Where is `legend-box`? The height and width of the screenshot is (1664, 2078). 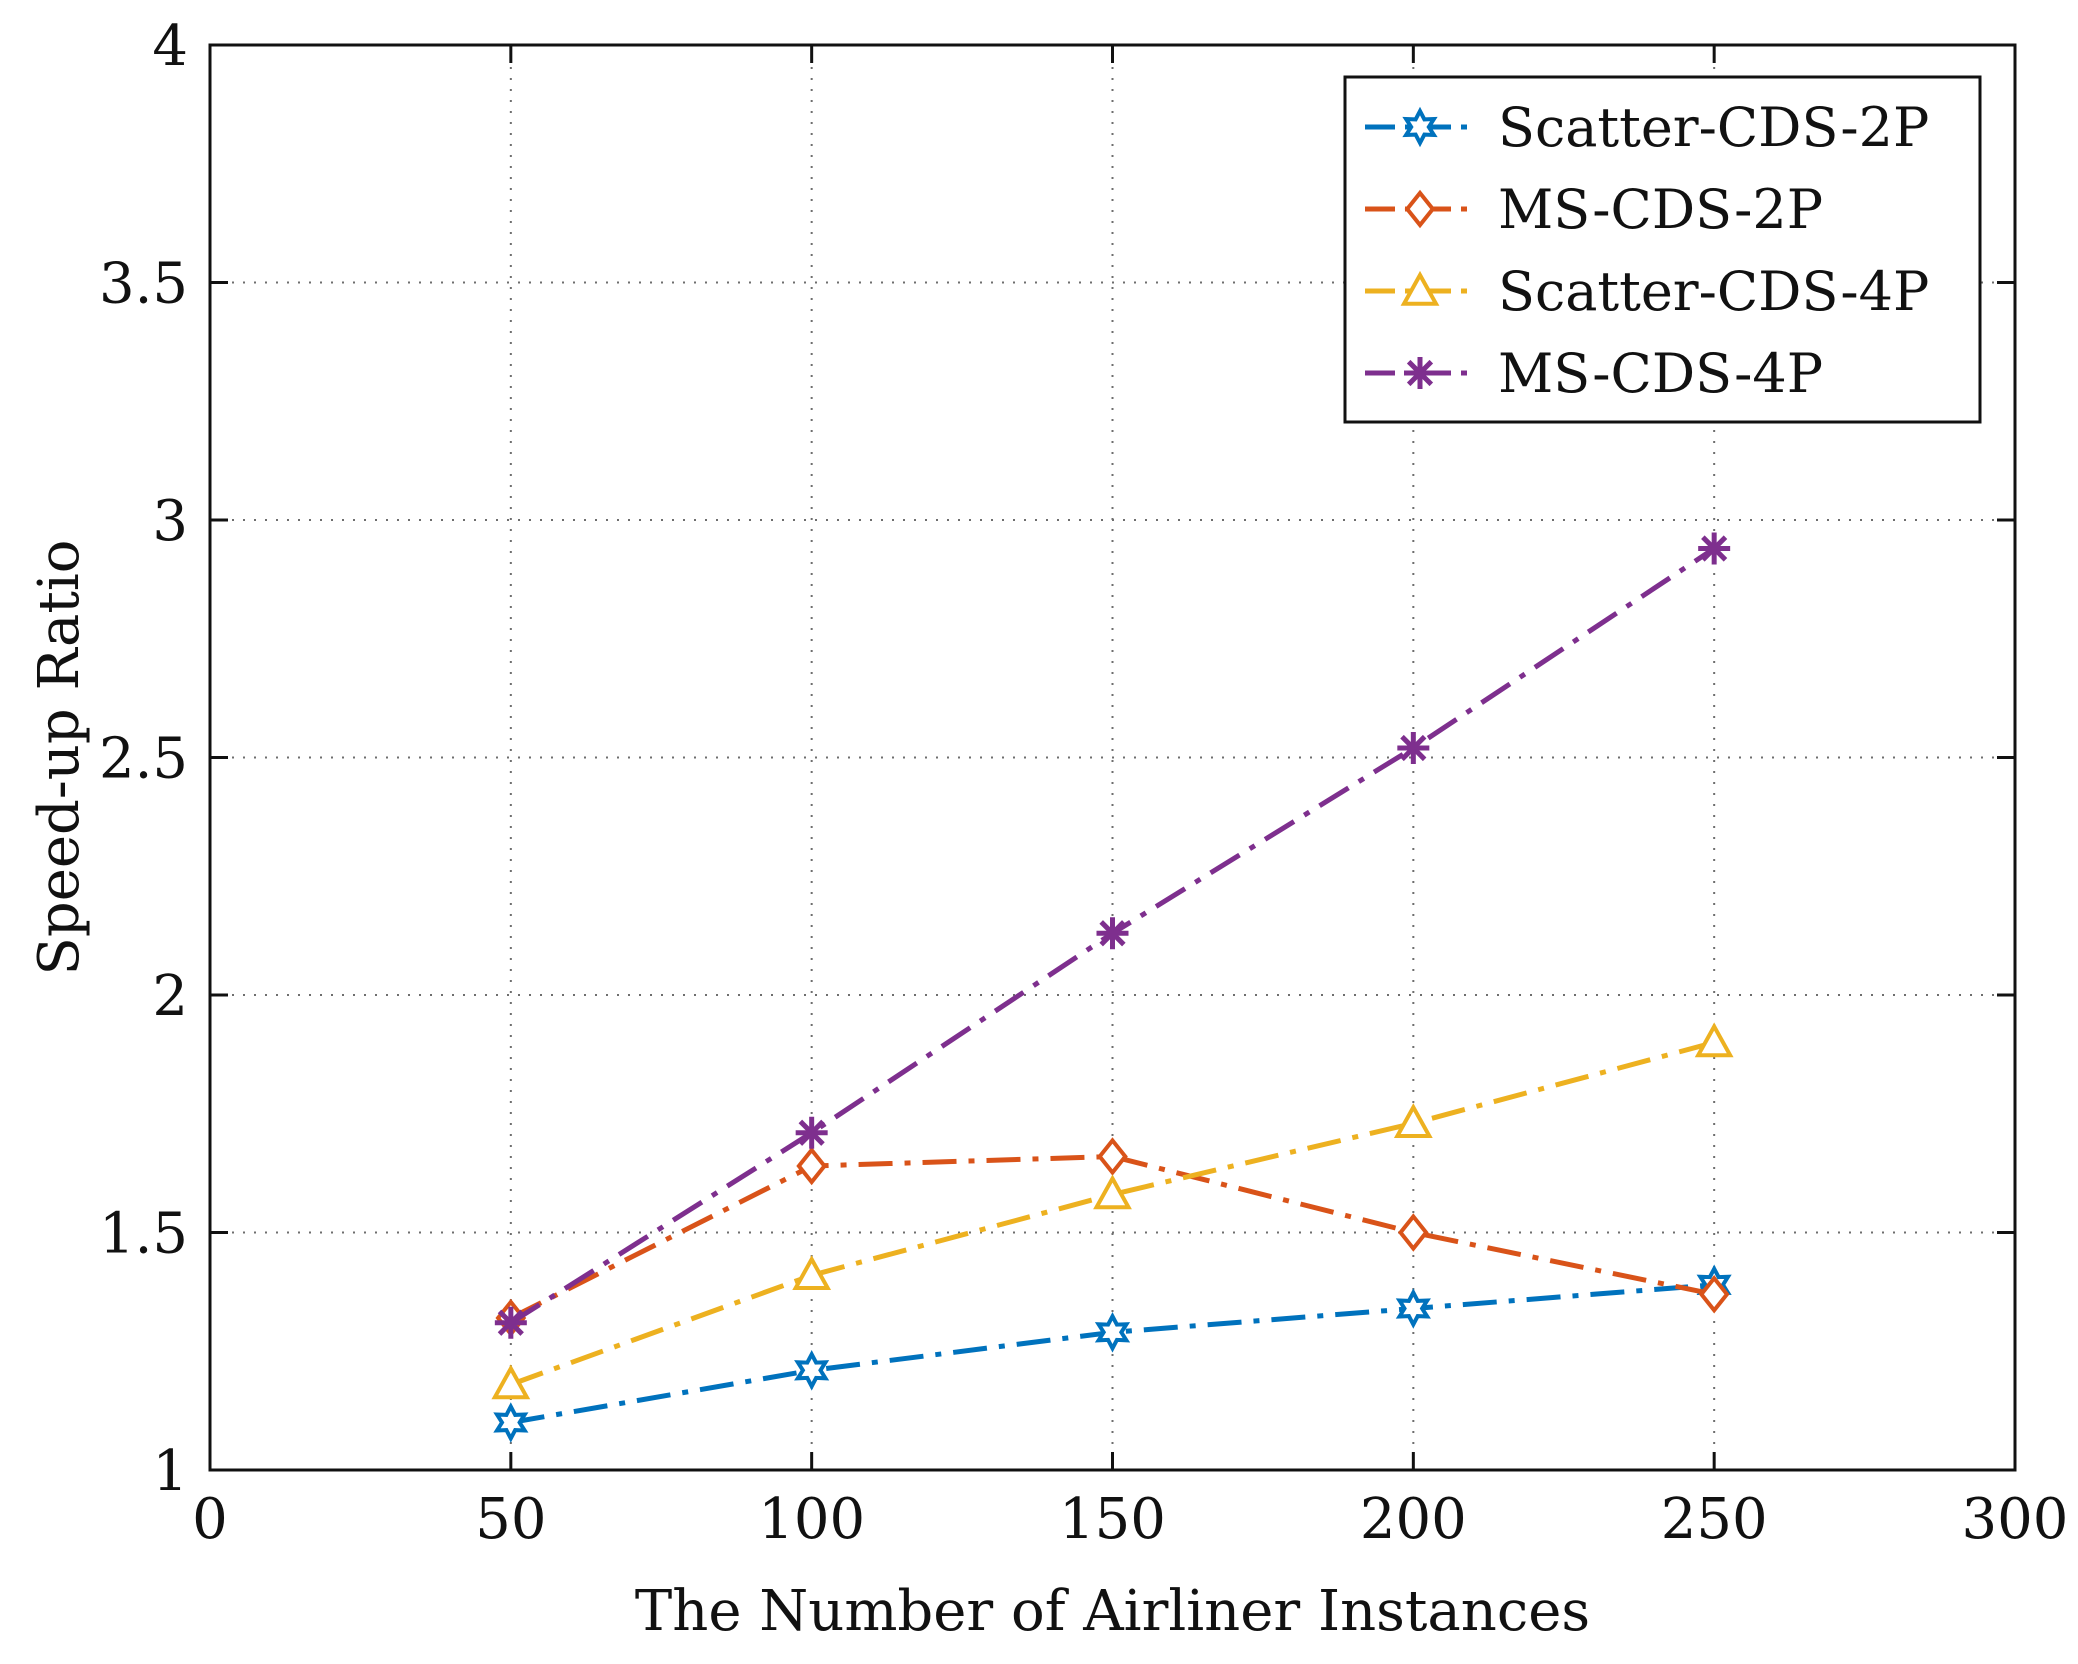 legend-box is located at coordinates (1662, 249).